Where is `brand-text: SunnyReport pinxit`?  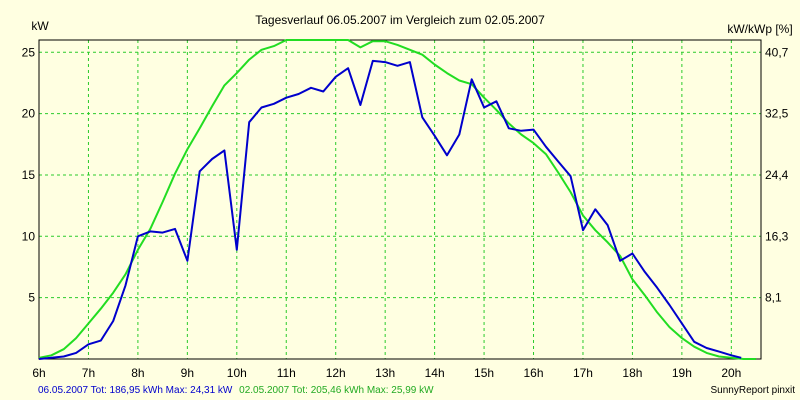 brand-text: SunnyReport pinxit is located at coordinates (753, 390).